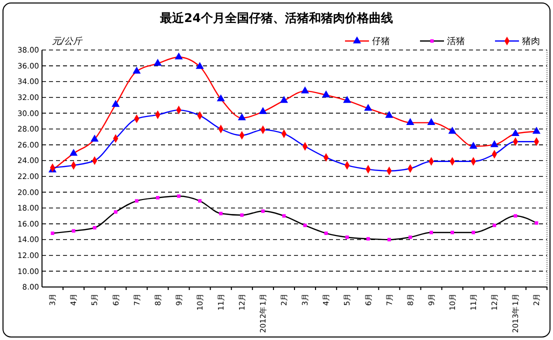 The width and height of the screenshot is (553, 340). What do you see at coordinates (381, 41) in the screenshot?
I see `legend-label: 仔猪` at bounding box center [381, 41].